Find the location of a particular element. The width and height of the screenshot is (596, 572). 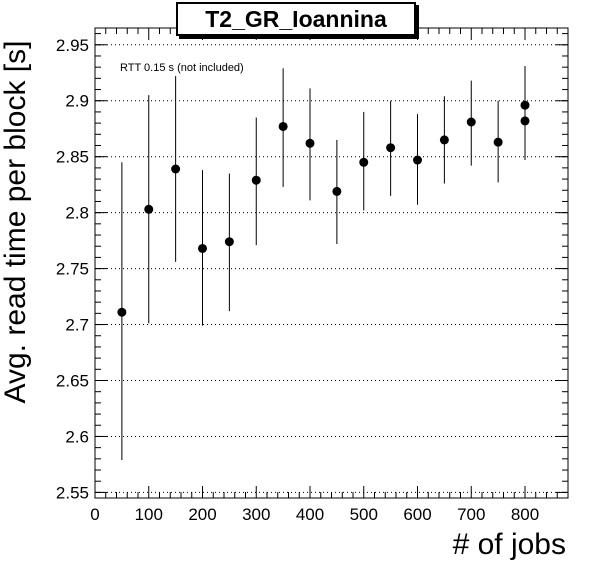

y-tick-label: 2.7 is located at coordinates (77, 325).